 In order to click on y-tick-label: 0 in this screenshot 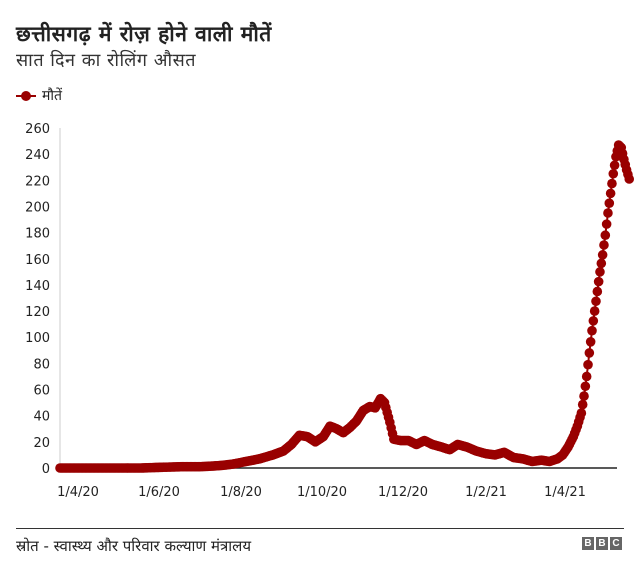, I will do `click(46, 469)`.